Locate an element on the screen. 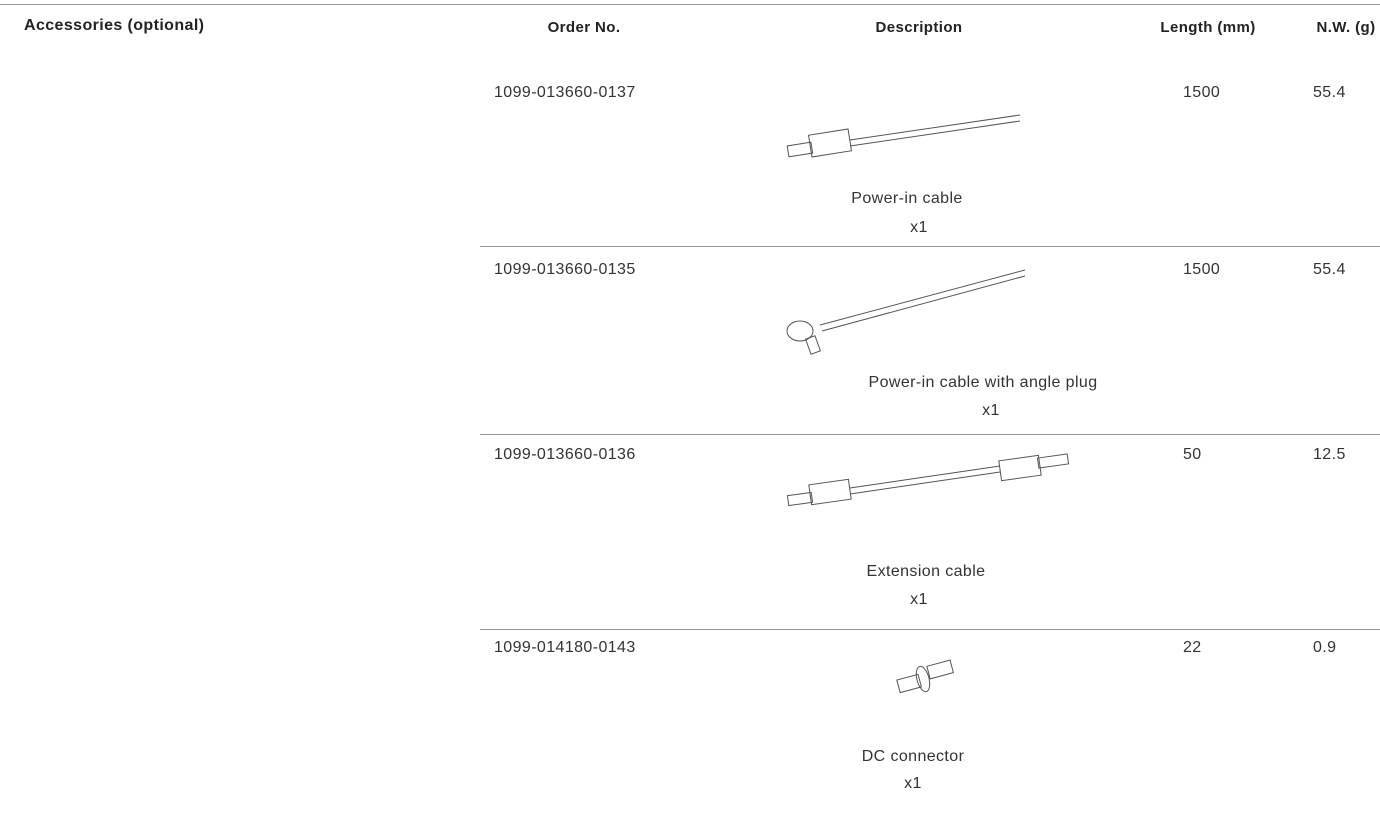 The height and width of the screenshot is (818, 1380). header: N.W. (g) is located at coordinates (1346, 27).